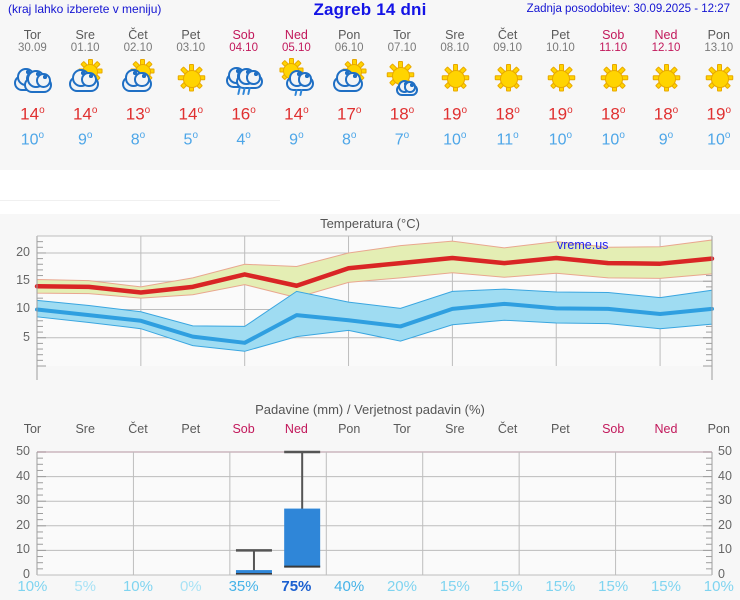  Describe the element at coordinates (190, 86) in the screenshot. I see `day-column: Pet 03.10 14o 5o` at that location.